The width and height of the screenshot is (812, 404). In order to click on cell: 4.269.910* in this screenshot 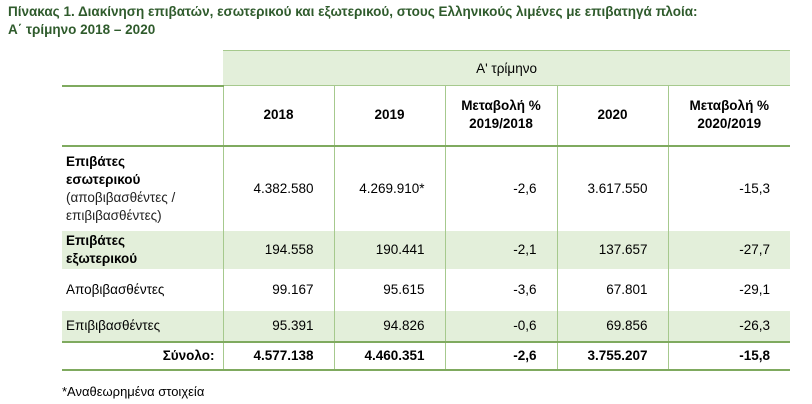, I will do `click(390, 188)`.